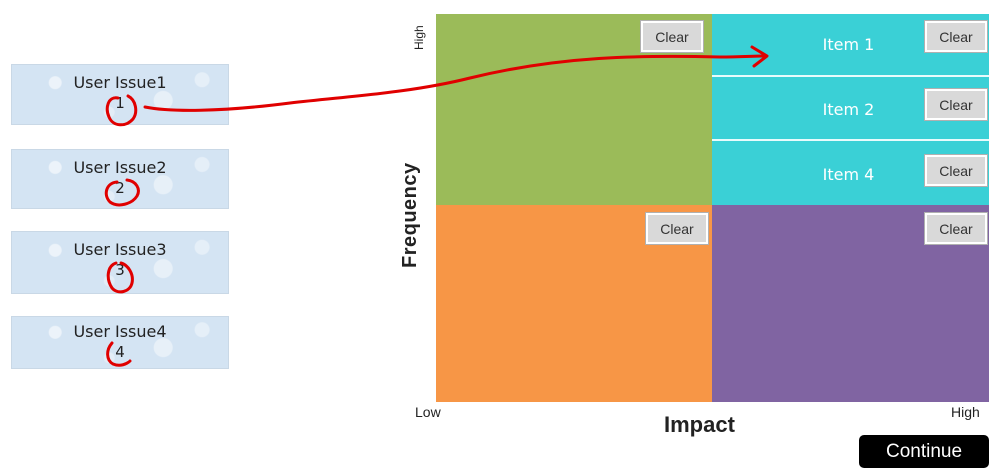  Describe the element at coordinates (956, 36) in the screenshot. I see `clear-button-item-1: Clear` at that location.